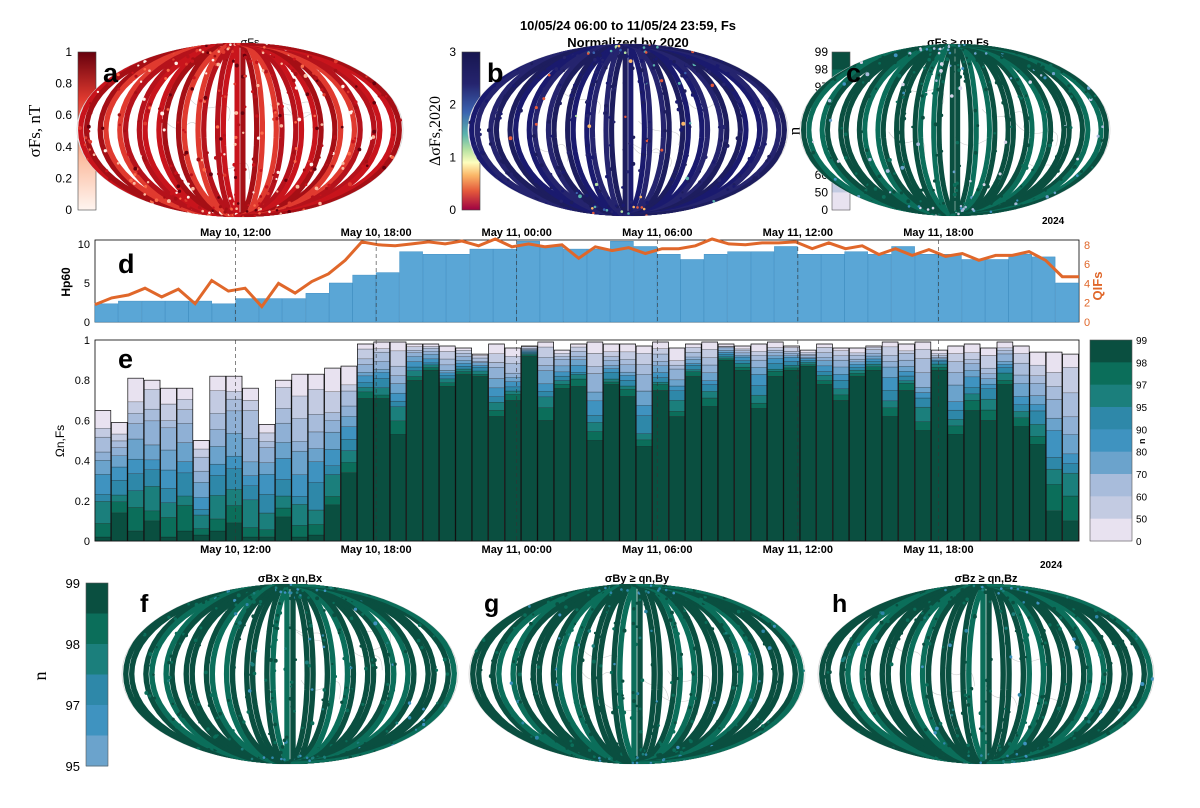 This screenshot has width=1200, height=808. I want to click on ticks-a-label: 0, so click(68, 210).